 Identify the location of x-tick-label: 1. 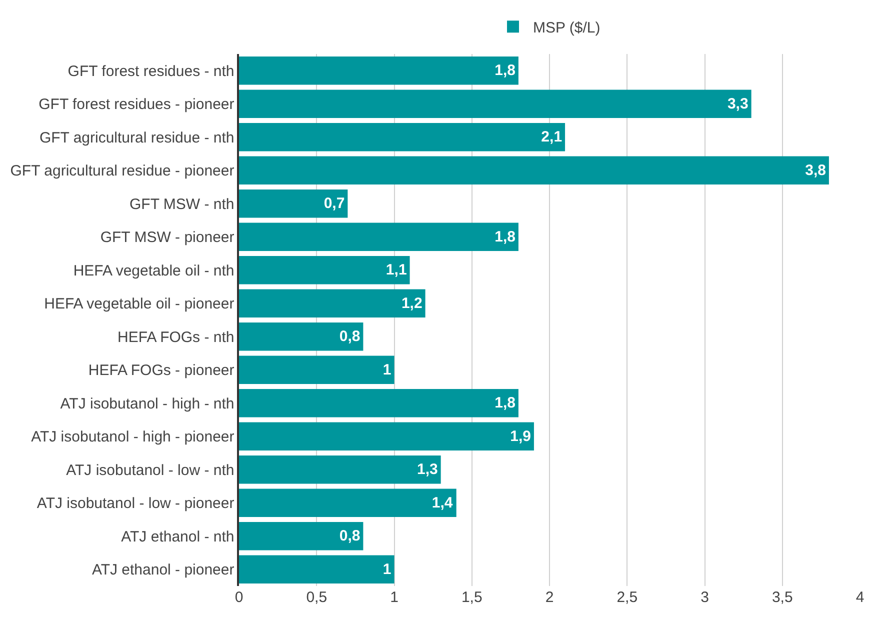
(394, 597).